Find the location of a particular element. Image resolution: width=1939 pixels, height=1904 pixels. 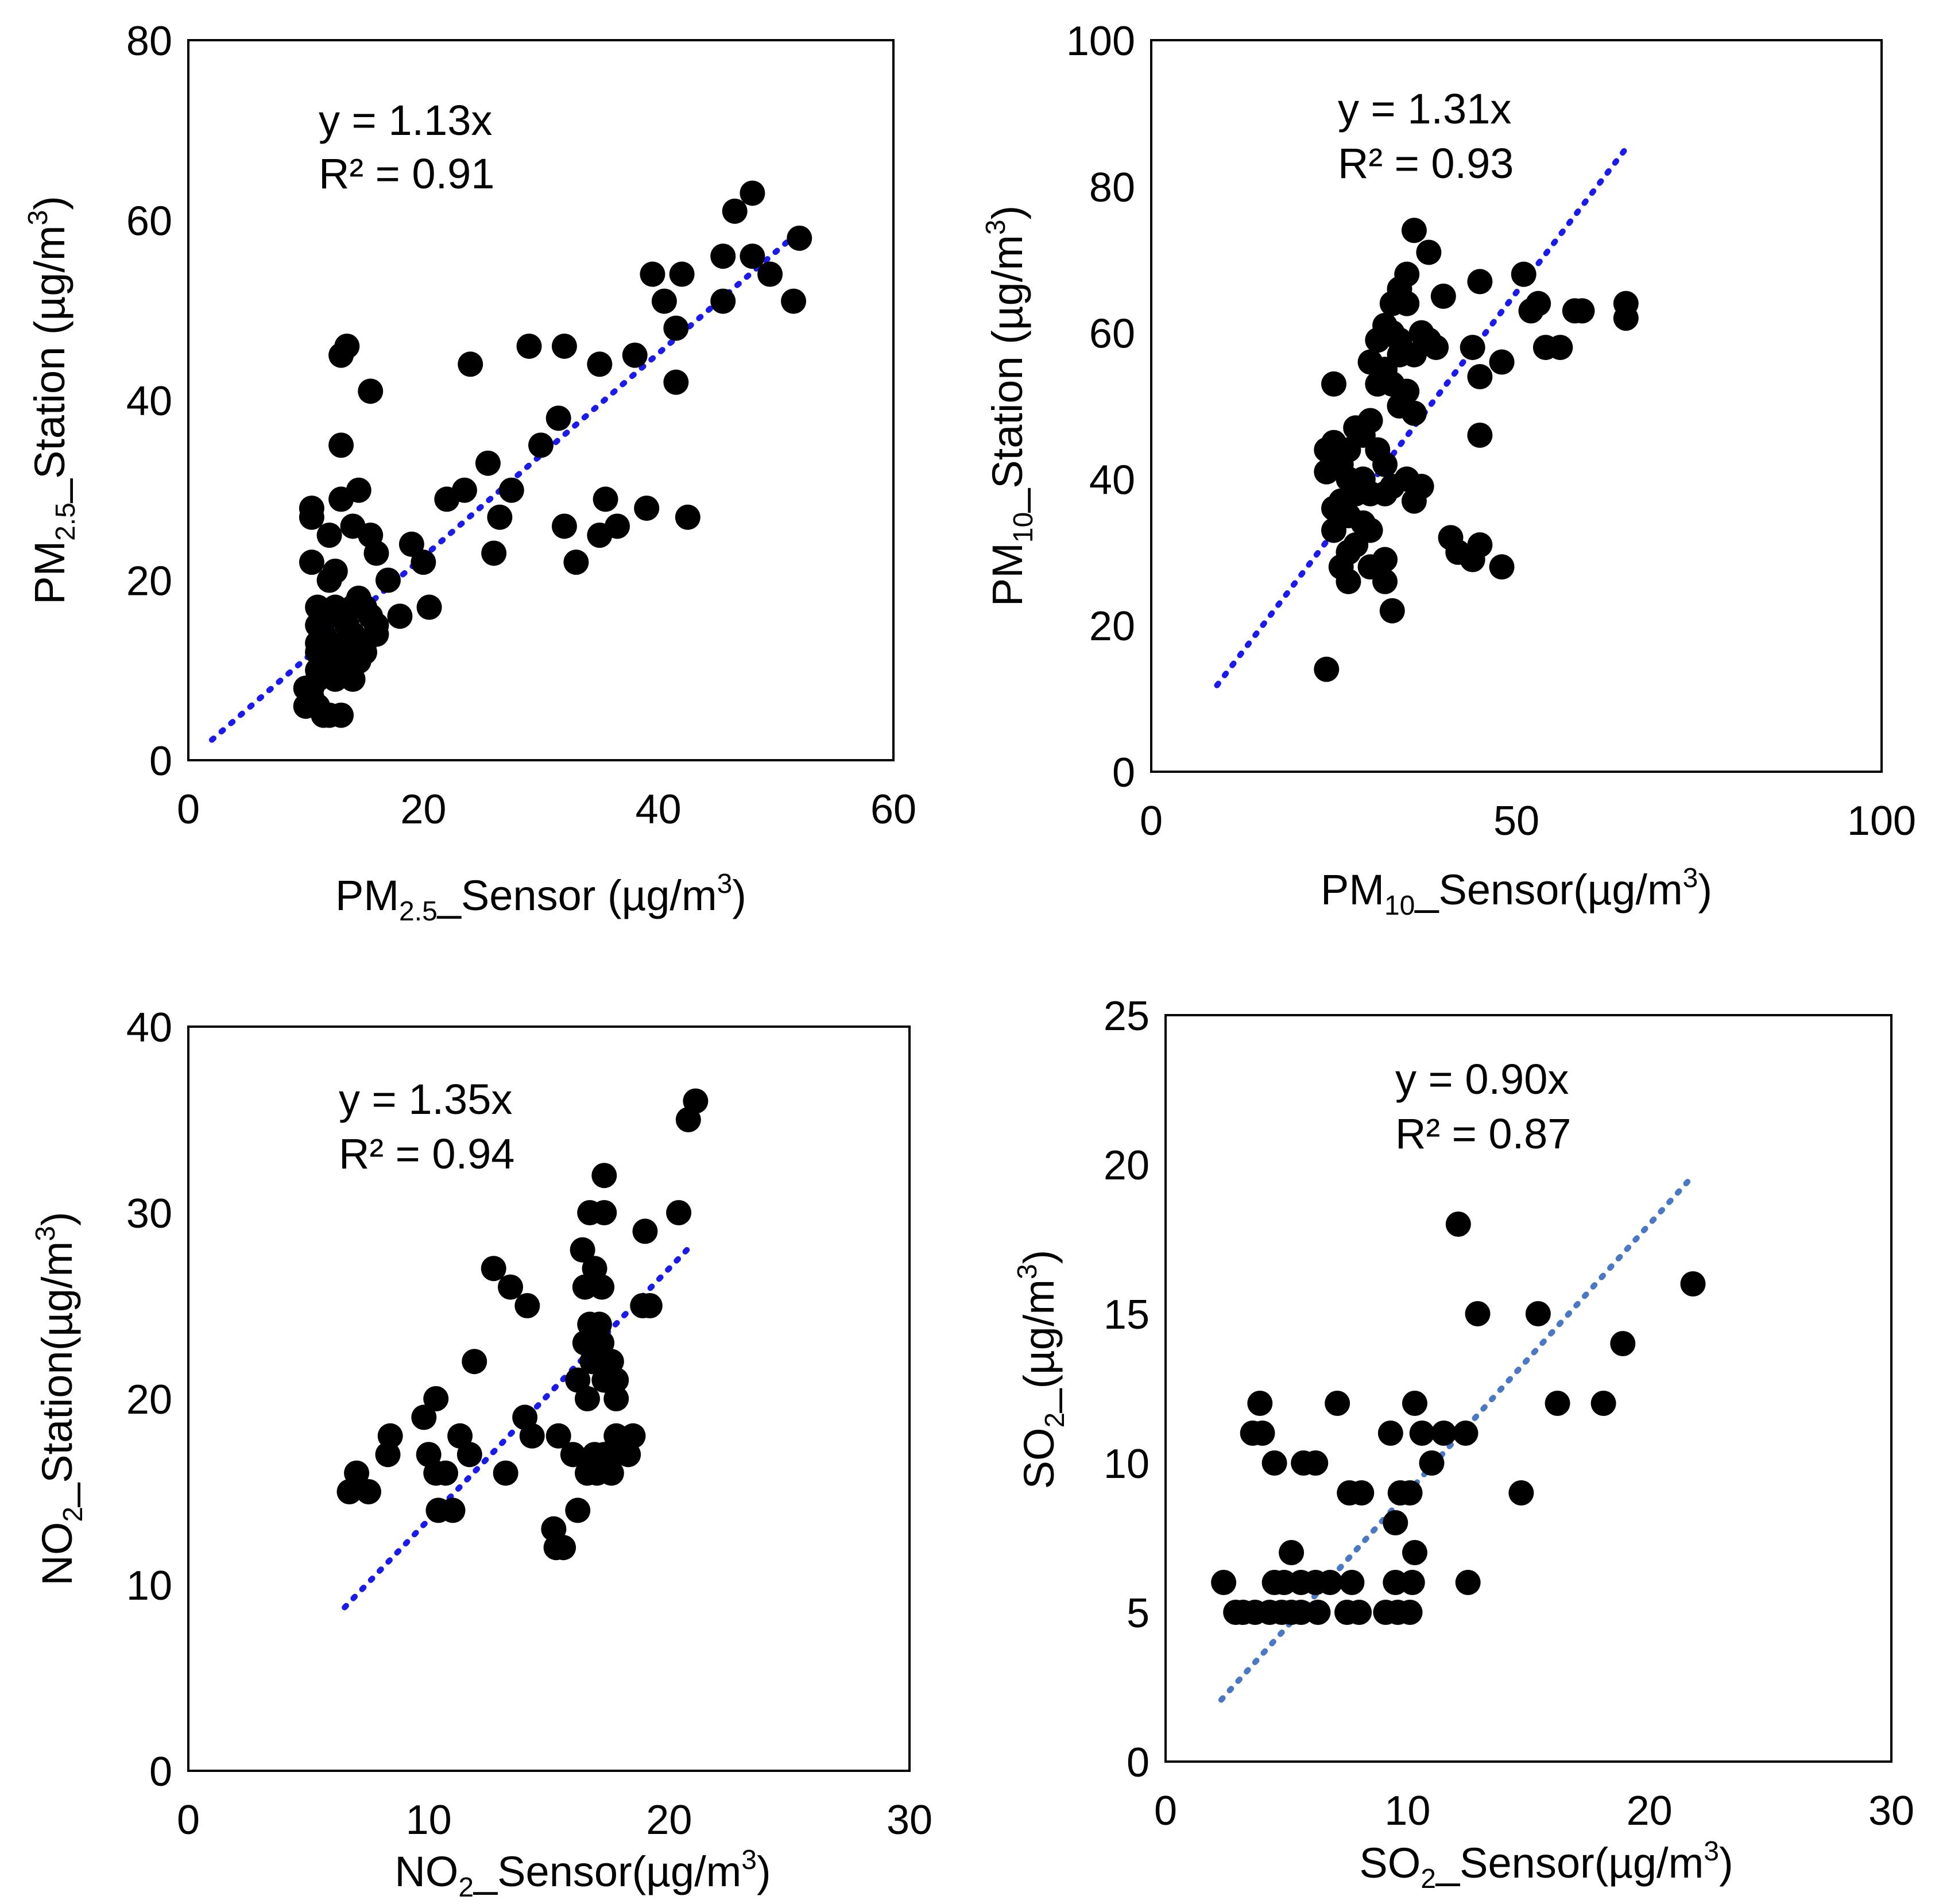

r-squared-label: R² = 0.93 is located at coordinates (1426, 164).